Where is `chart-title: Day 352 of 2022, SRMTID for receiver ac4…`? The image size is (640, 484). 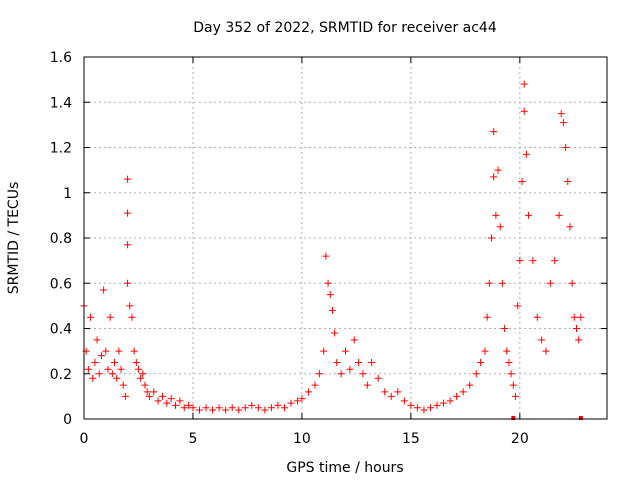 chart-title: Day 352 of 2022, SRMTID for receiver ac4… is located at coordinates (345, 28).